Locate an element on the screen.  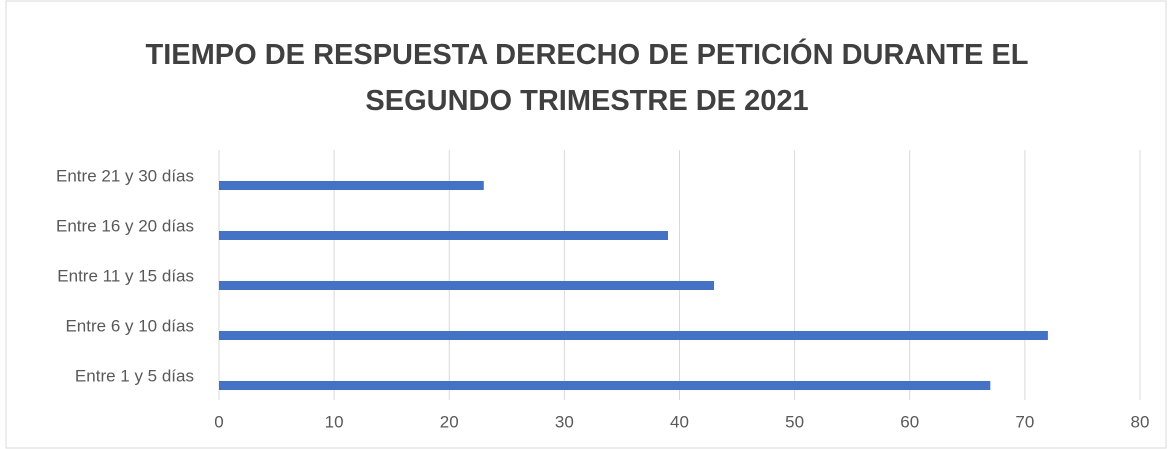
x-tick-label: 10 is located at coordinates (334, 421).